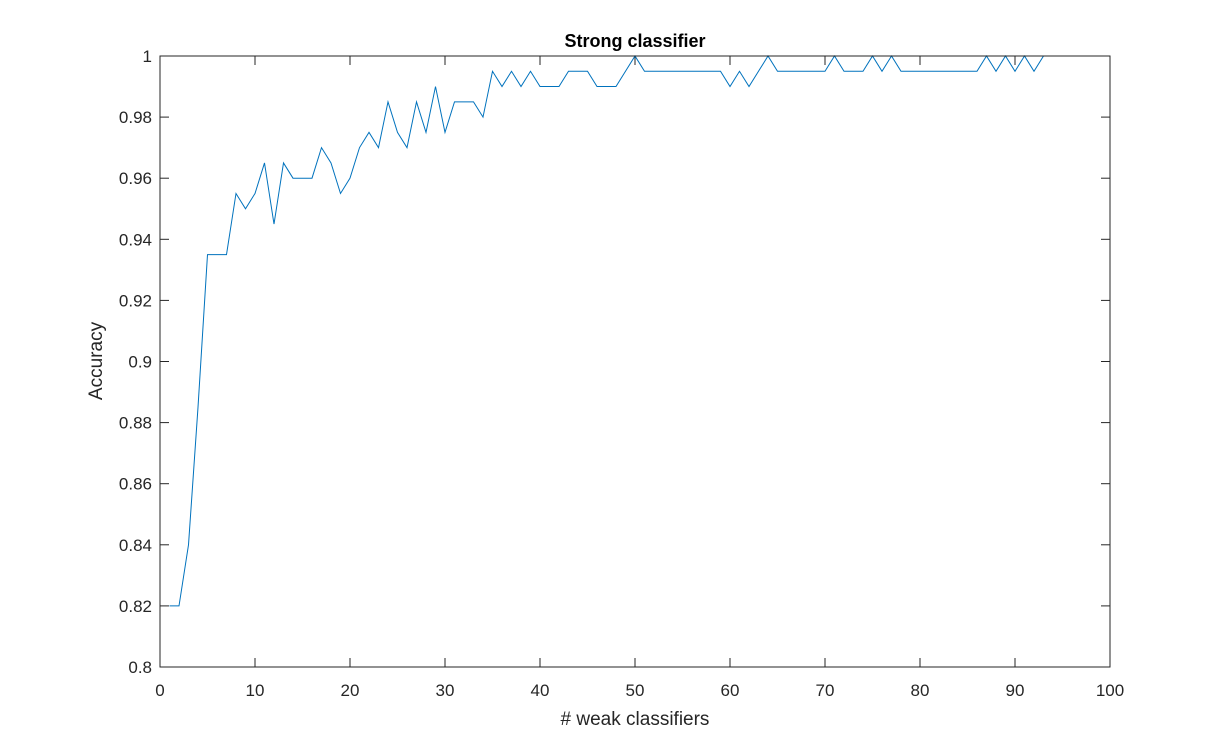 The image size is (1228, 755). Describe the element at coordinates (135, 545) in the screenshot. I see `y-tick-label: 0.84` at that location.